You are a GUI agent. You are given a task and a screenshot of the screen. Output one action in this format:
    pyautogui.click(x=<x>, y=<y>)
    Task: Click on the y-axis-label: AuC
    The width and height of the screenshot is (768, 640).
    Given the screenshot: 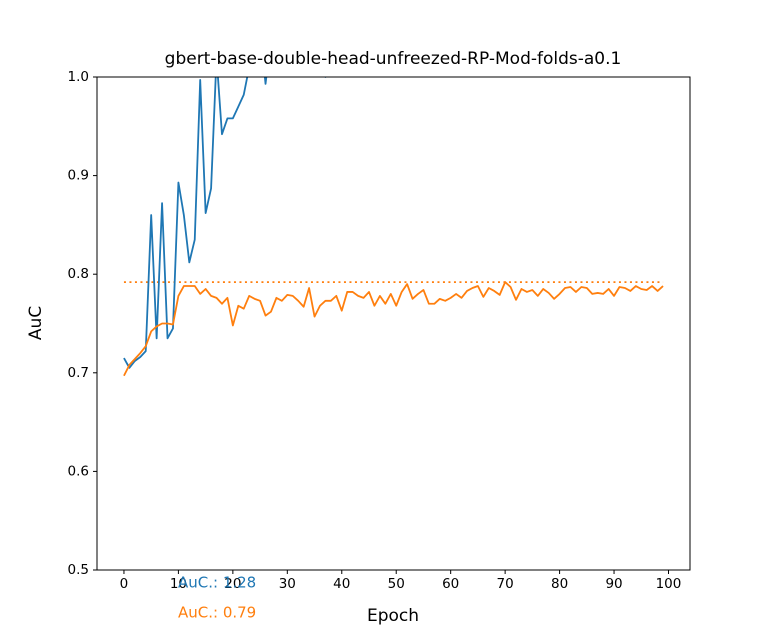 What is the action you would take?
    pyautogui.click(x=36, y=323)
    